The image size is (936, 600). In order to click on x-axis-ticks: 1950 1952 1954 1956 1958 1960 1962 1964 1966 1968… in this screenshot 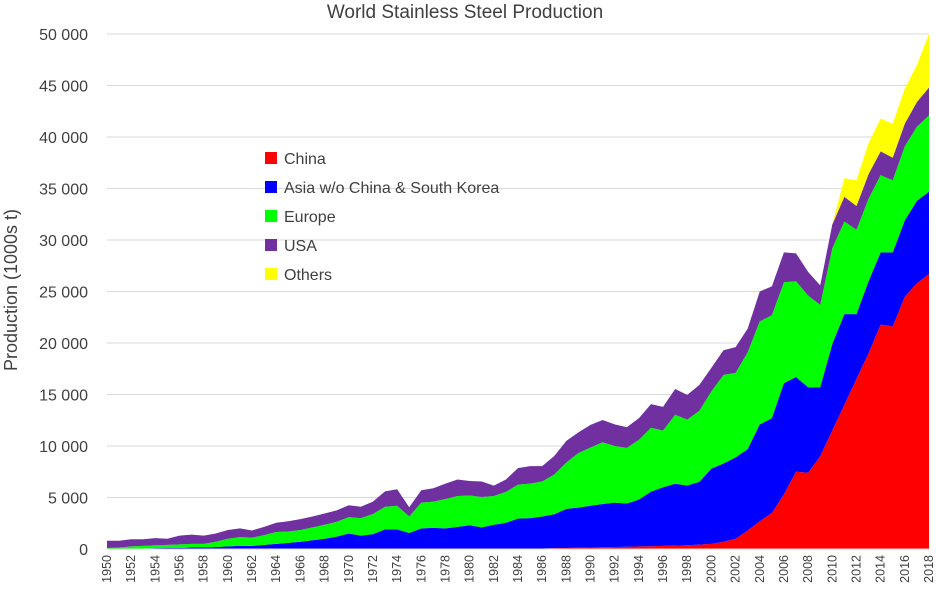, I will do `click(518, 569)`.